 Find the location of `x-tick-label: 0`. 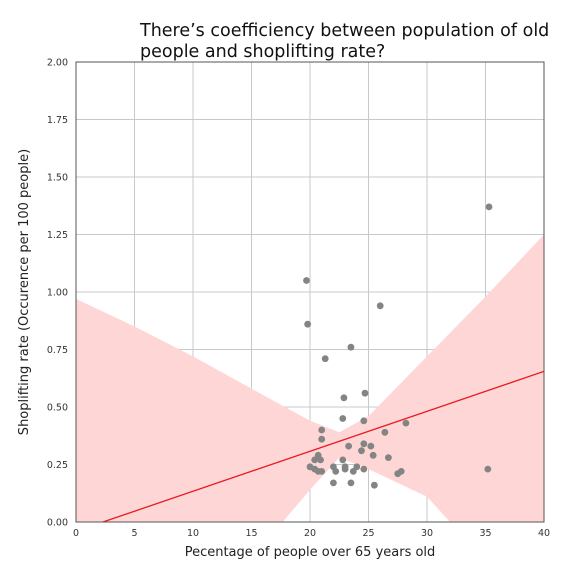

x-tick-label: 0 is located at coordinates (76, 533).